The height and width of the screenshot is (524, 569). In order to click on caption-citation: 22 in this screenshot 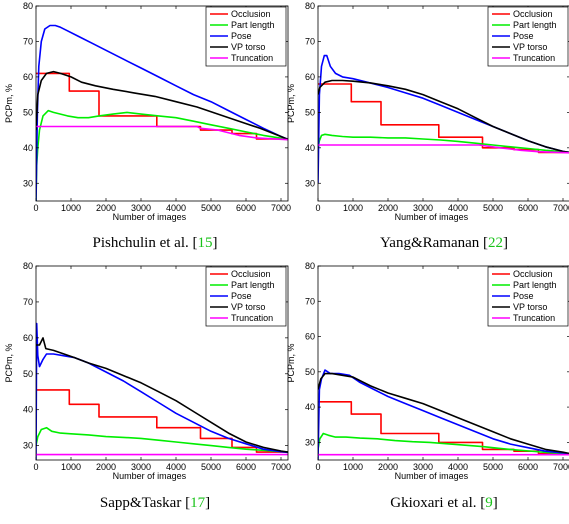, I will do `click(495, 243)`.